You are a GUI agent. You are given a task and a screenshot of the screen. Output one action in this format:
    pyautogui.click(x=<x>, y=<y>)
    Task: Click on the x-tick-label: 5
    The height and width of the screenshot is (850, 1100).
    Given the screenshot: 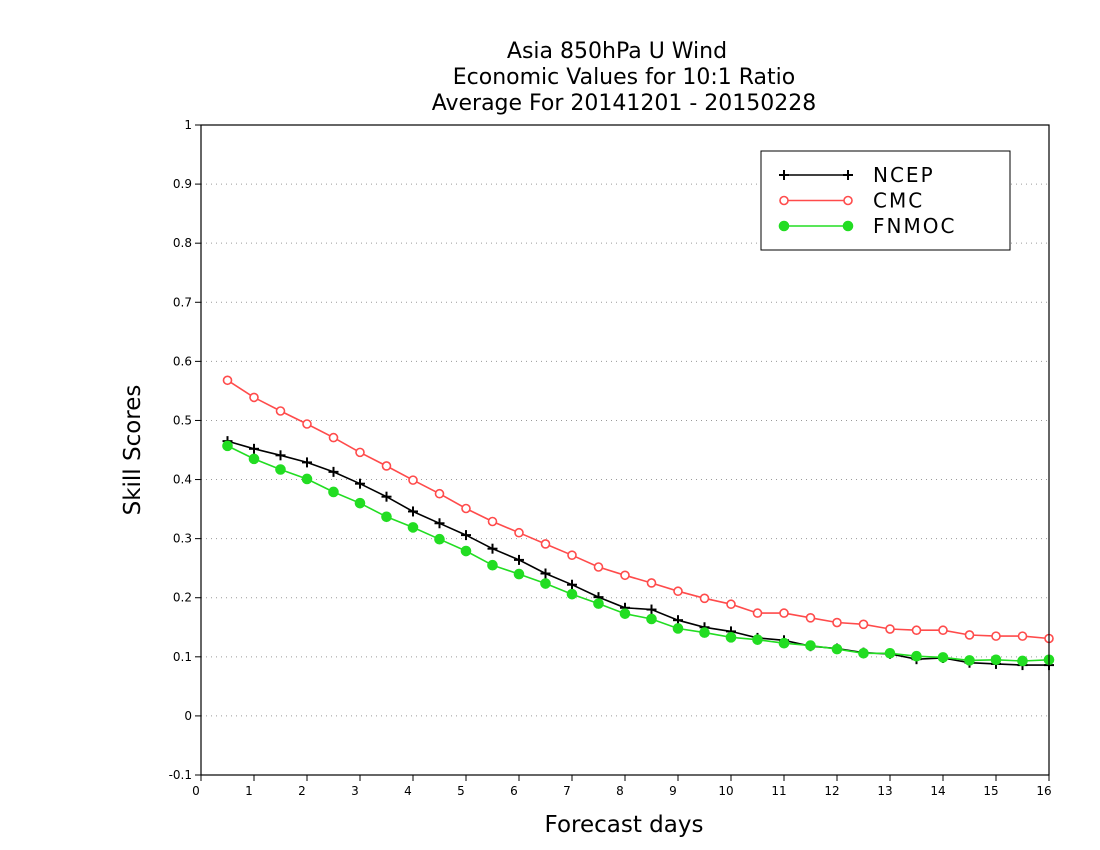 What is the action you would take?
    pyautogui.click(x=461, y=791)
    